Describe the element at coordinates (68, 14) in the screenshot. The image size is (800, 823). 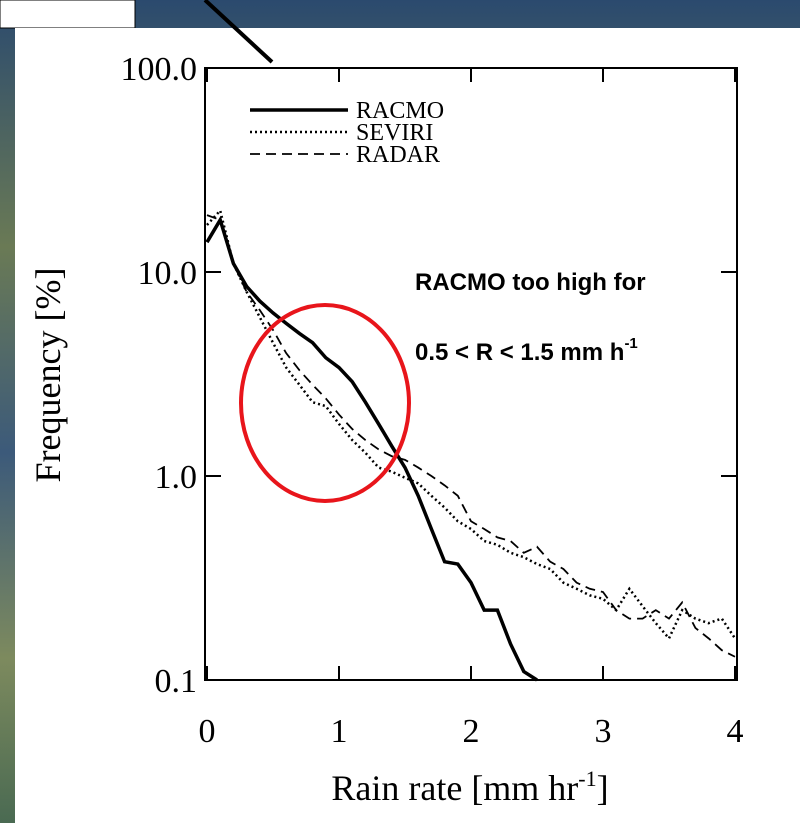
I see `corner-box` at that location.